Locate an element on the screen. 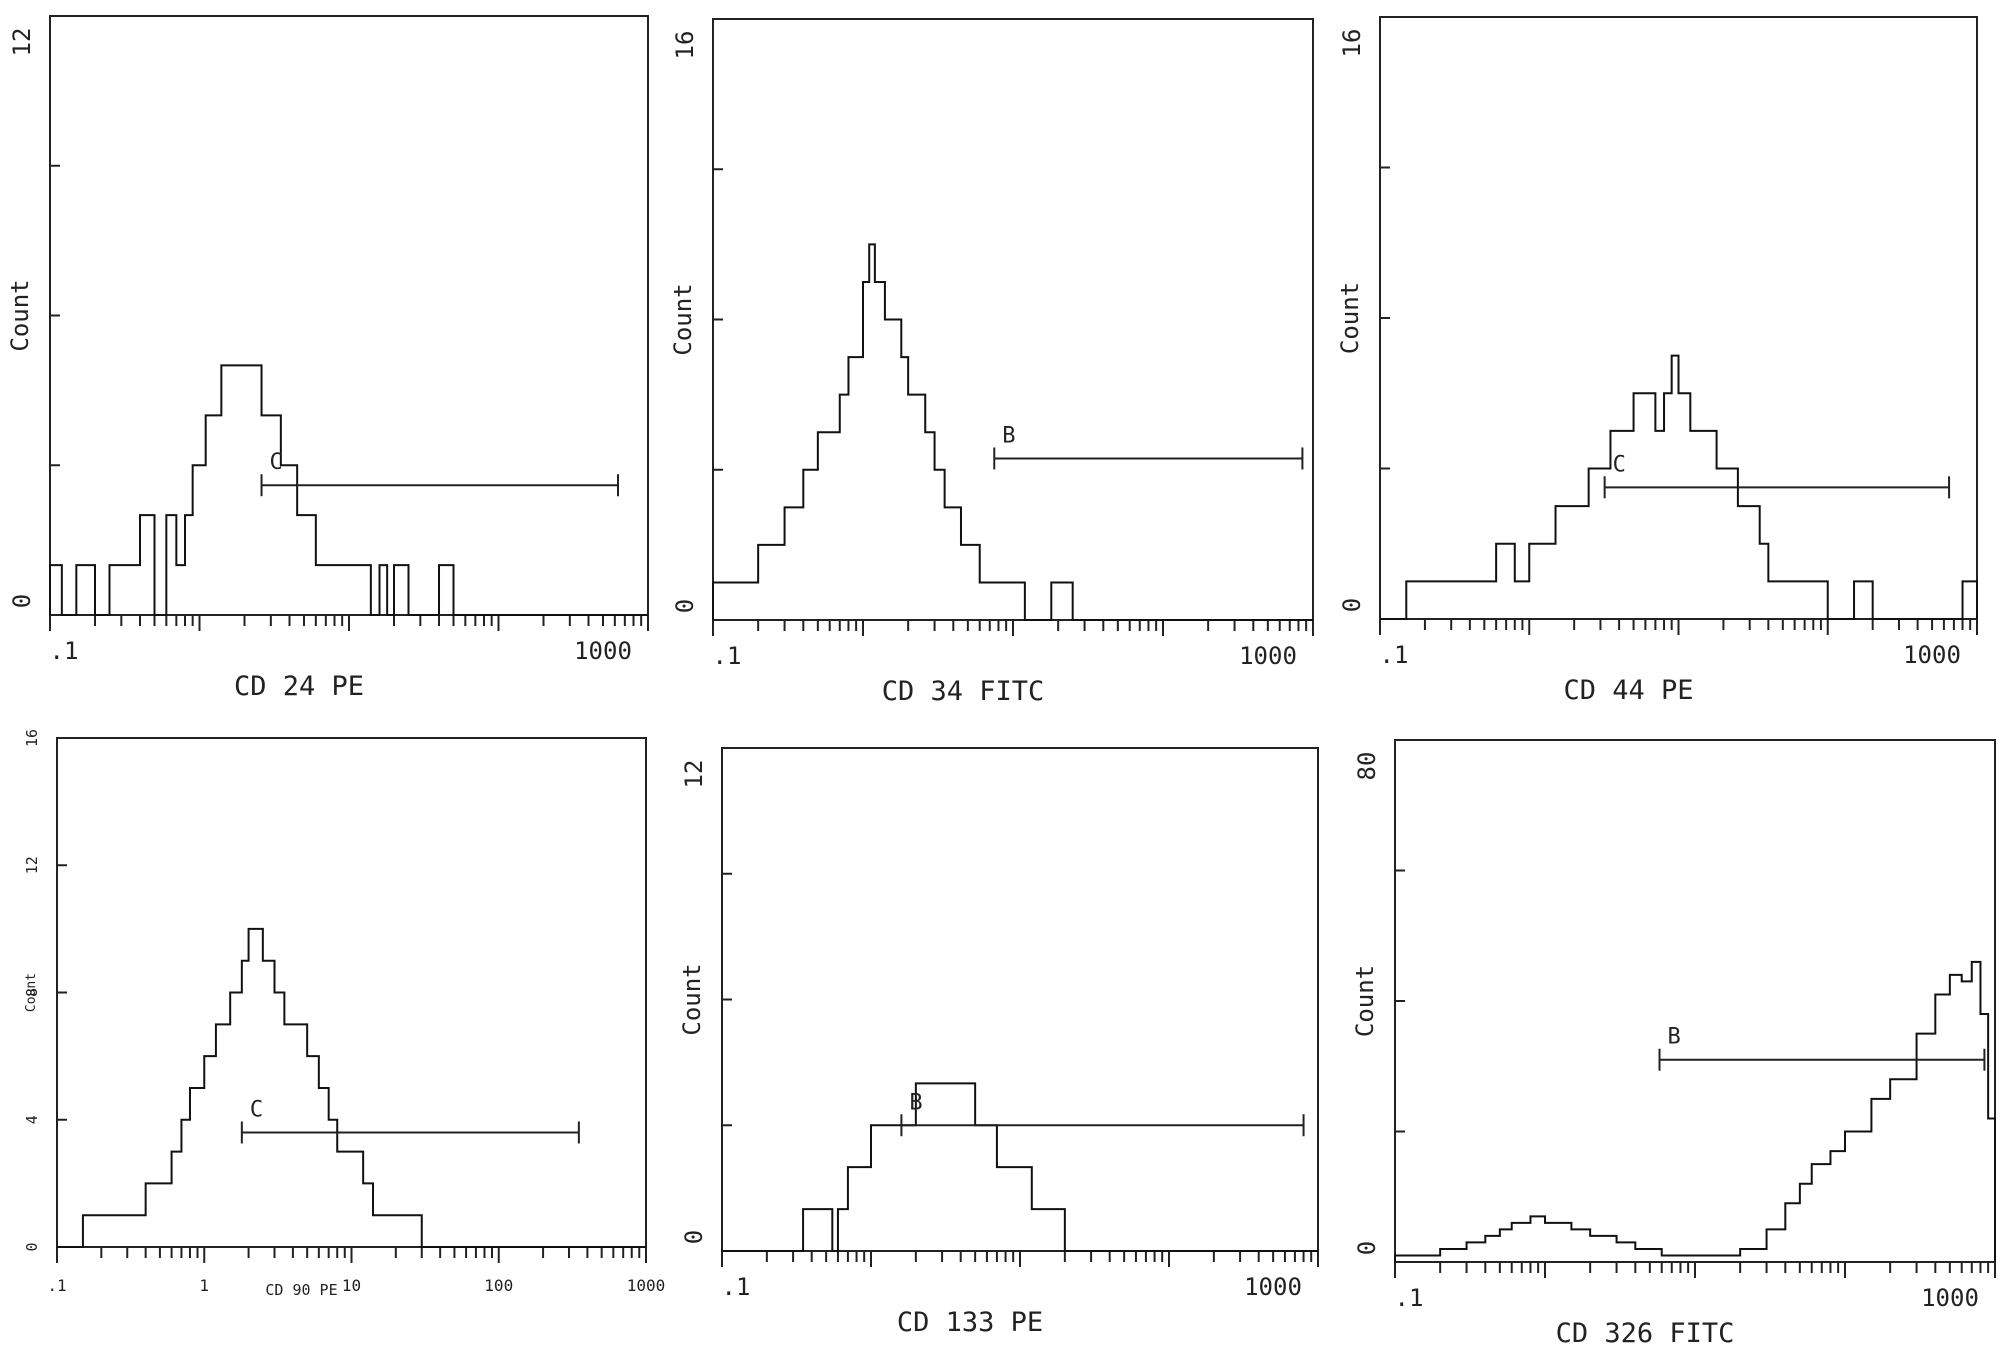  x-tick-label: 10 is located at coordinates (351, 1285).